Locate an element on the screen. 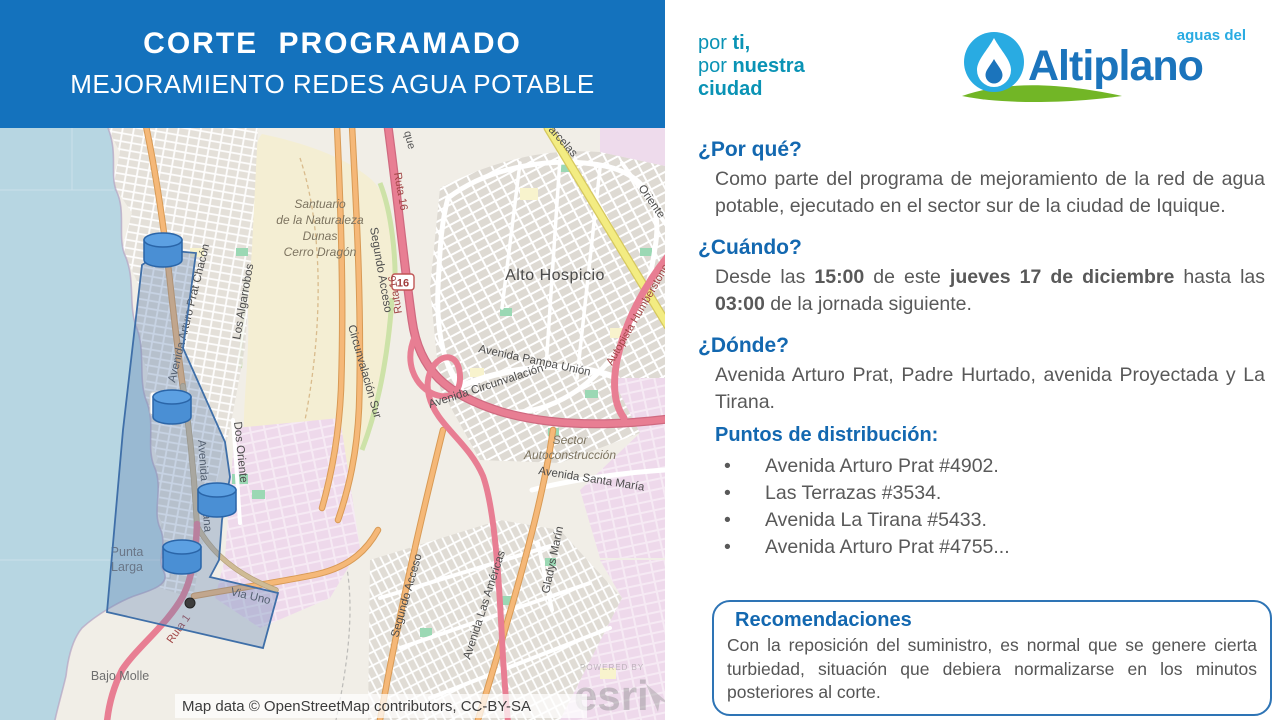 The height and width of the screenshot is (720, 1280). svg-text: Santuario is located at coordinates (320, 204).